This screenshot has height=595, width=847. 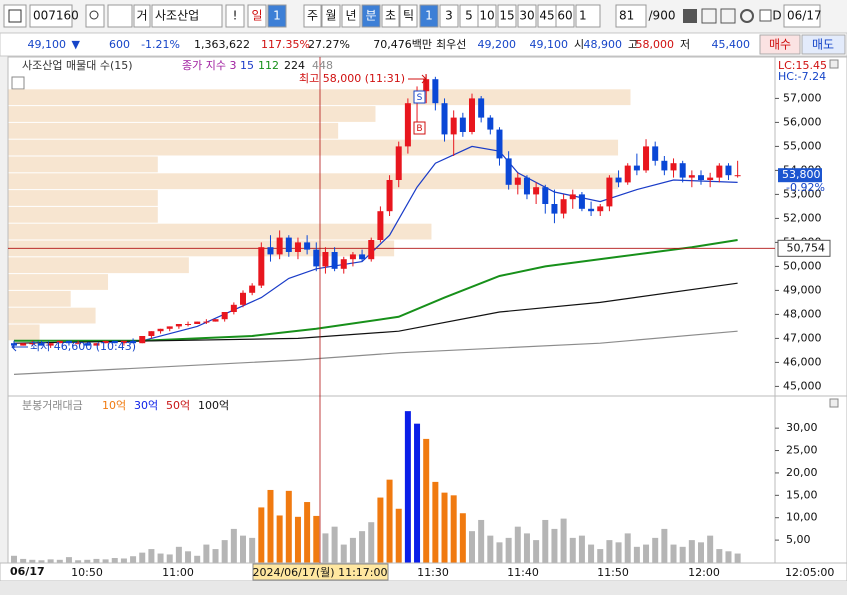 I want to click on toolbar-label: 81, so click(x=626, y=16).